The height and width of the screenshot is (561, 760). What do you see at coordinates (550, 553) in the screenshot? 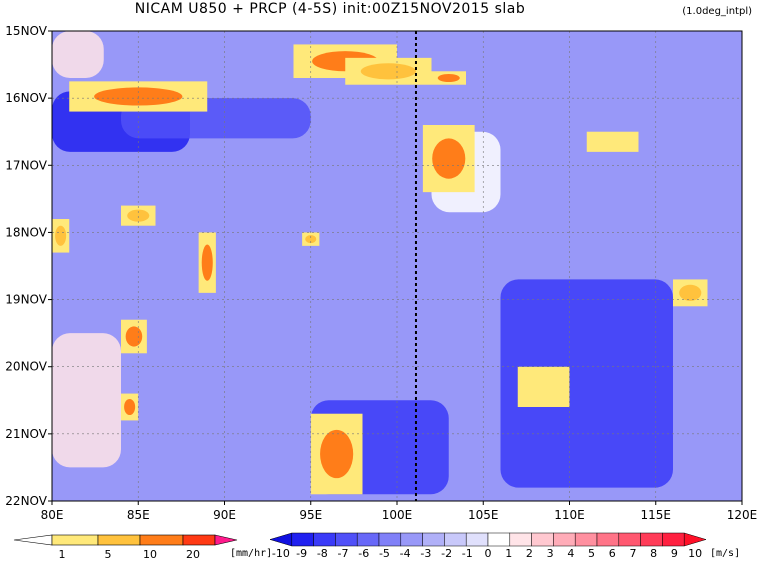
I see `wind-colorbar-label: 3` at bounding box center [550, 553].